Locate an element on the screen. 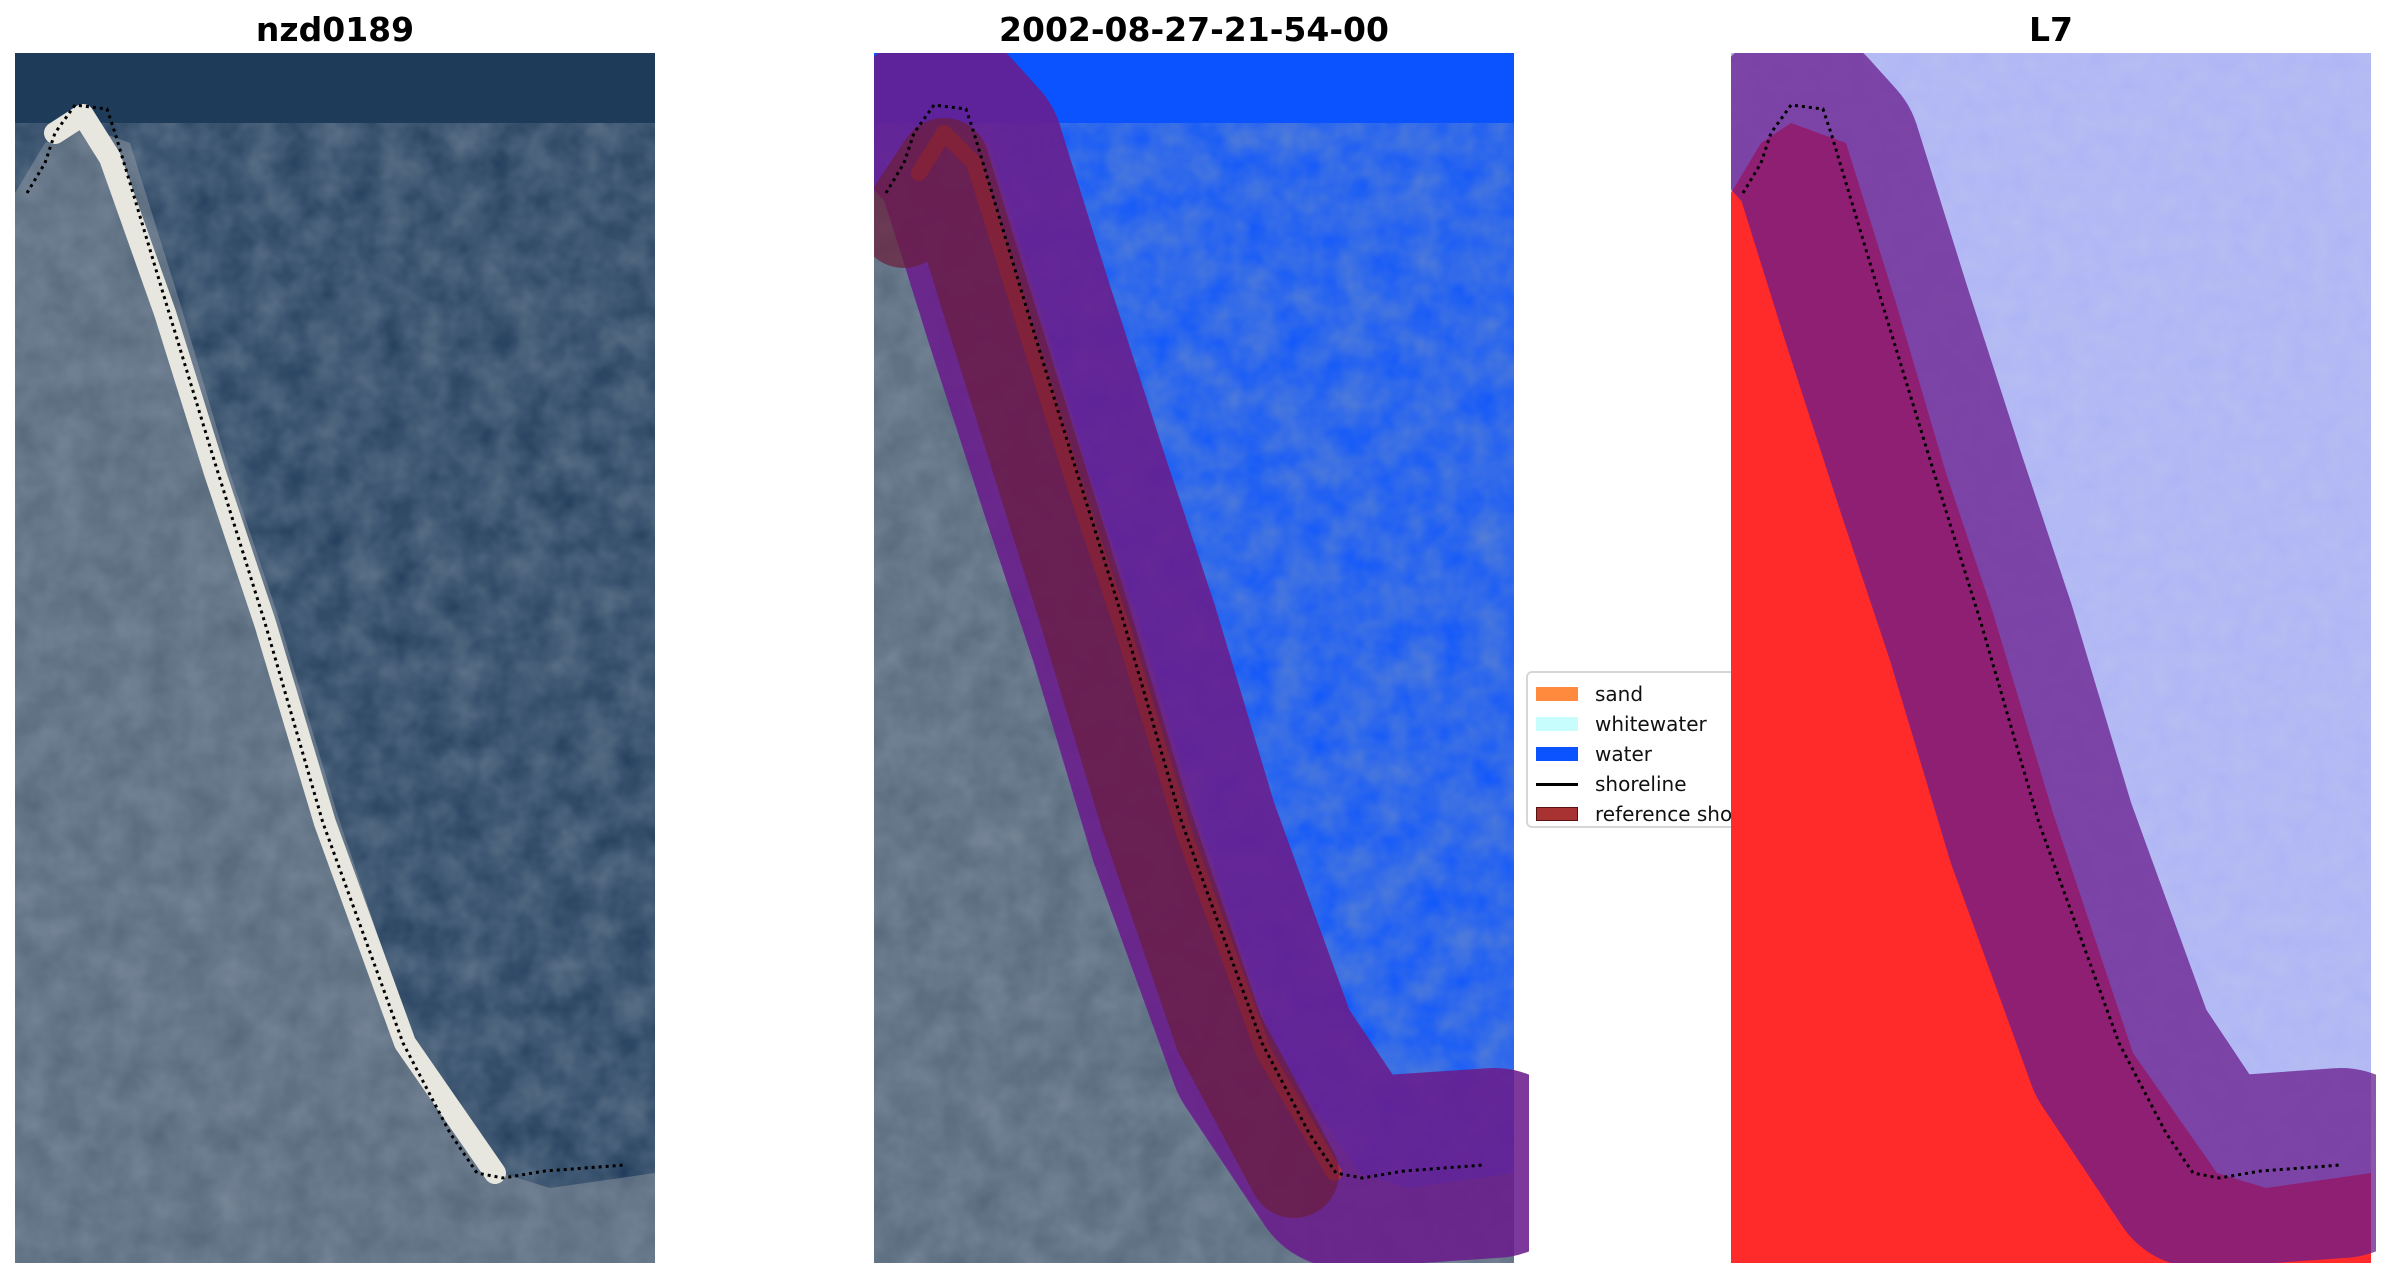 The image size is (2387, 1283). panel-title-index: L7 is located at coordinates (2051, 29).